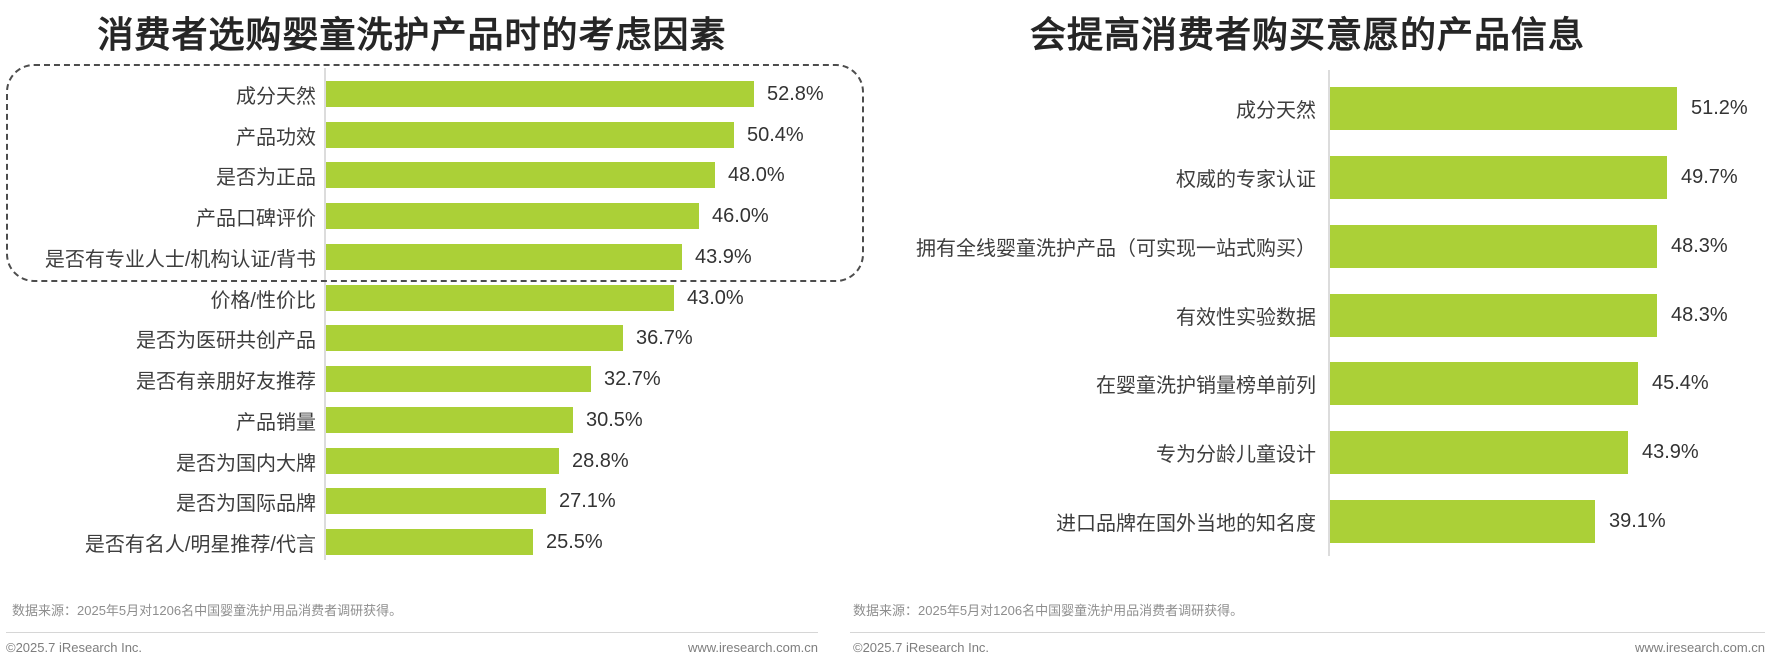 The width and height of the screenshot is (1776, 662). Describe the element at coordinates (74, 647) in the screenshot. I see `left-copyright: ©2025.7 iResearch Inc.` at that location.